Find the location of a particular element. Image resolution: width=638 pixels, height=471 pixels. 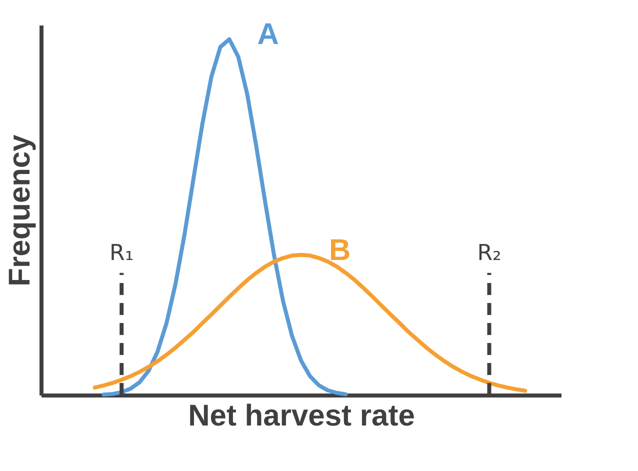

y-axis-title: Frequency is located at coordinates (20, 210).